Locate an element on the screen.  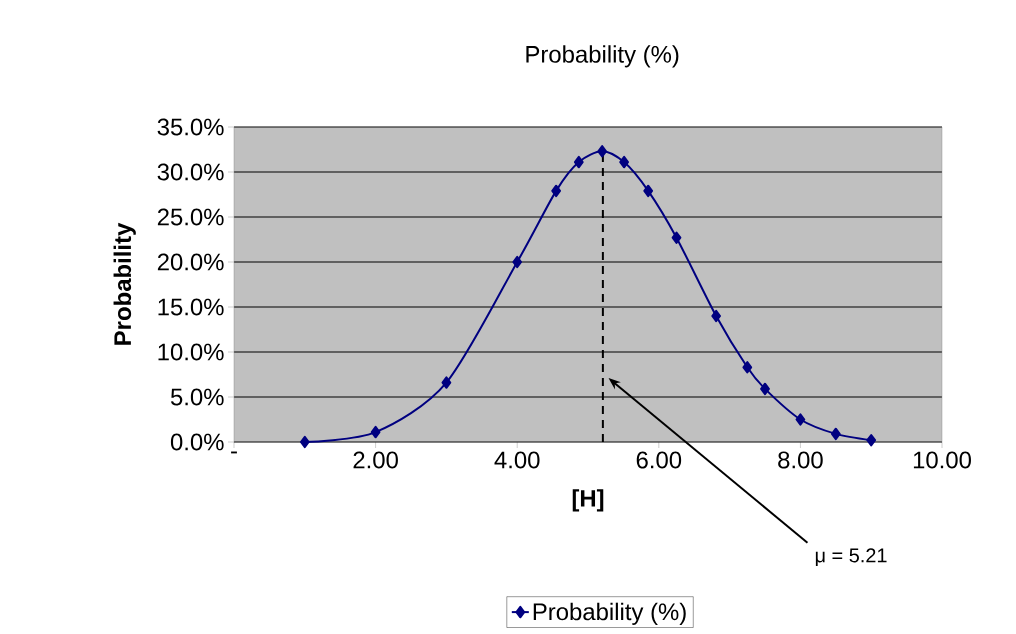
y-tick-label: 5.0% is located at coordinates (197, 397).